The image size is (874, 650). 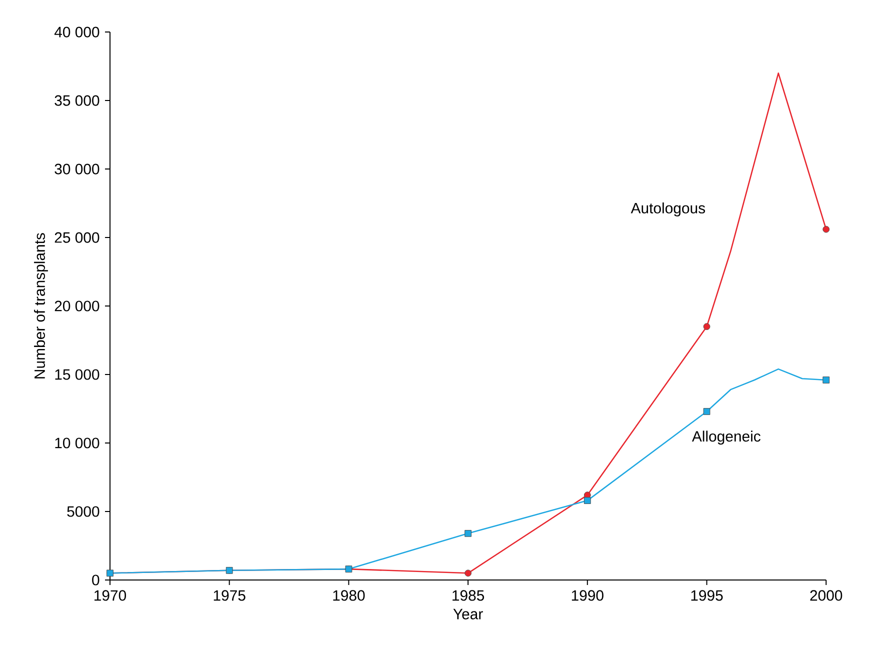 I want to click on y-tick-label: 25 000, so click(x=77, y=237).